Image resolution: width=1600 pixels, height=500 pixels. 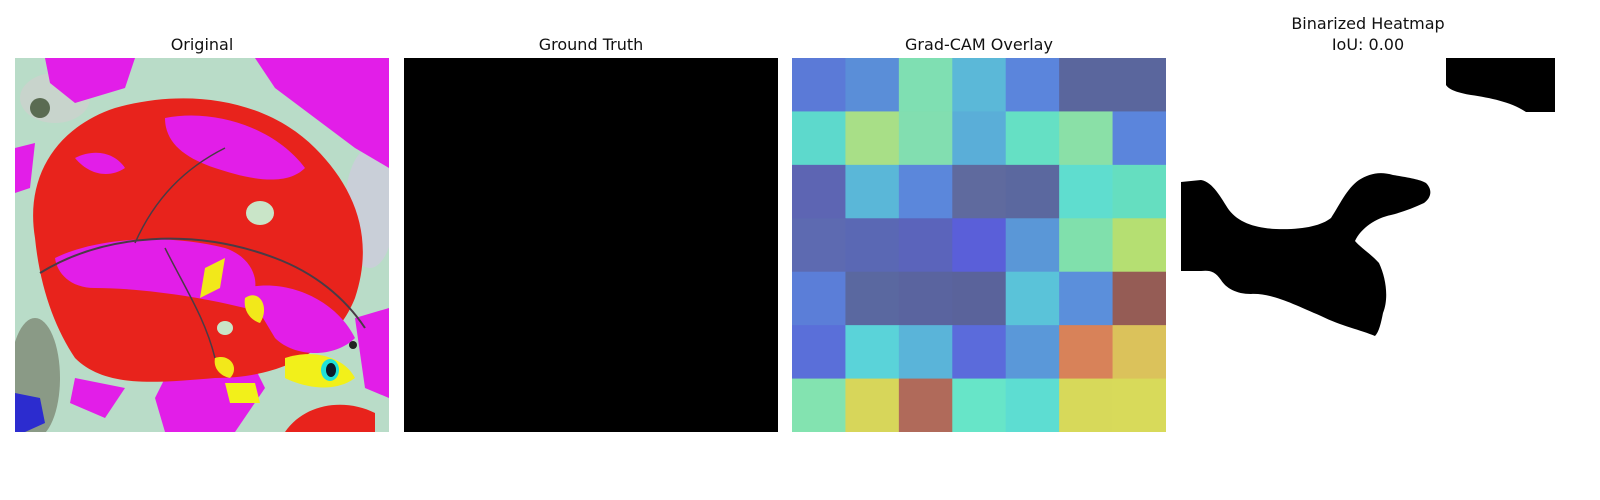 What do you see at coordinates (979, 44) in the screenshot?
I see `panel-title-gradcam-overlay: Grad-CAM Overlay` at bounding box center [979, 44].